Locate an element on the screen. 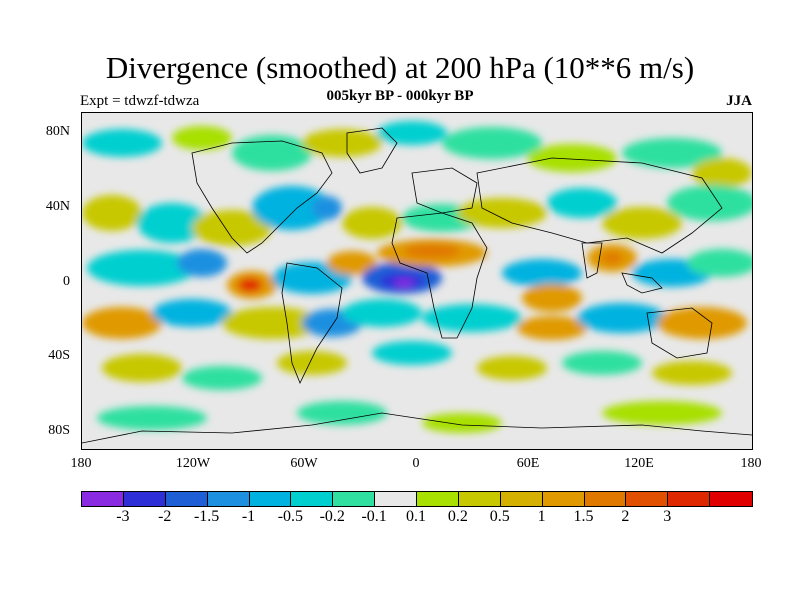 This screenshot has width=800, height=600. colorbar is located at coordinates (417, 499).